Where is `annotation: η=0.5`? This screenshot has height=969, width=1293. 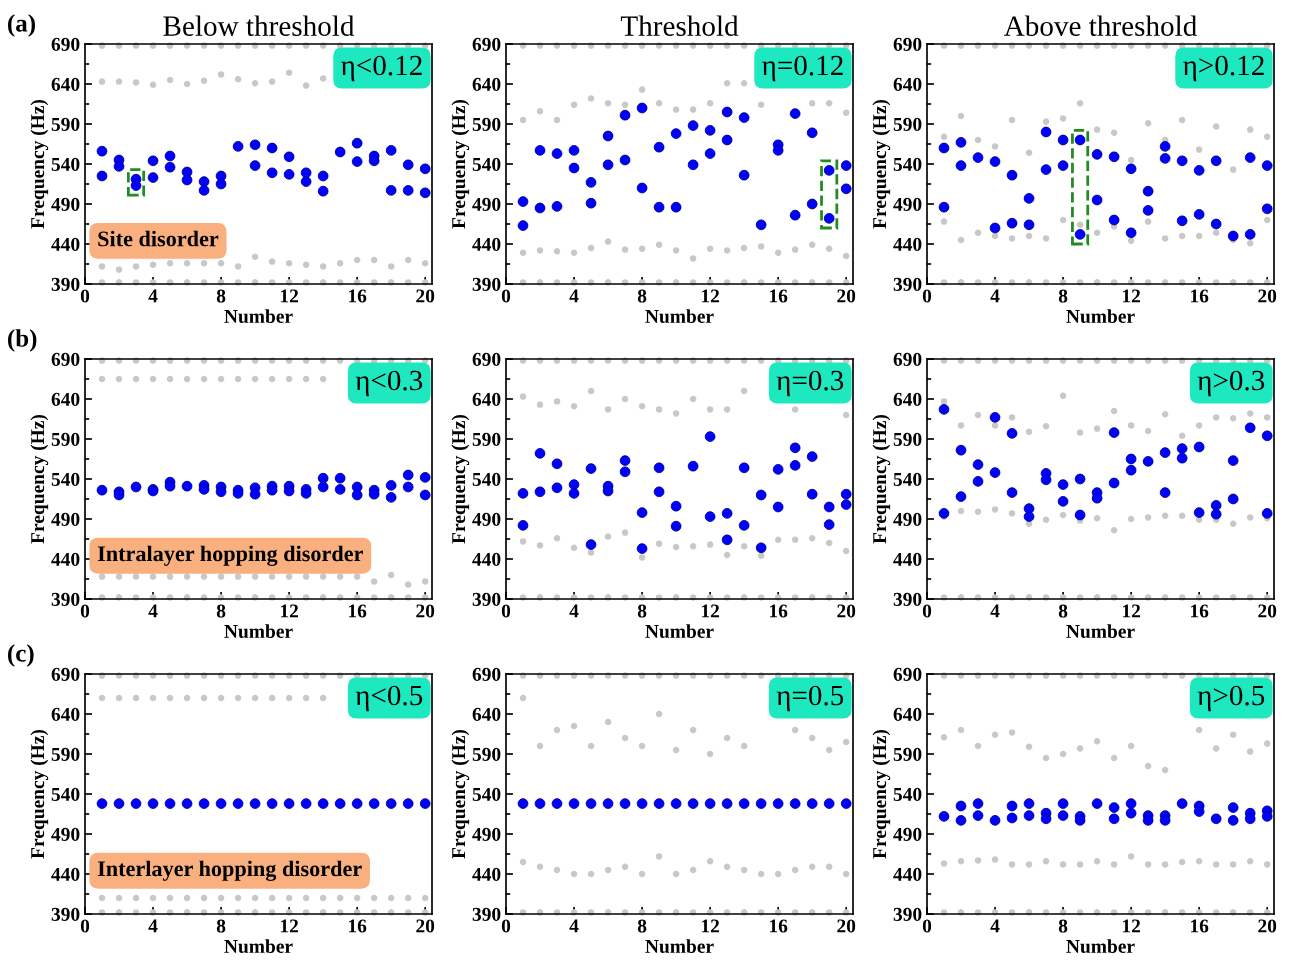
annotation: η=0.5 is located at coordinates (810, 698).